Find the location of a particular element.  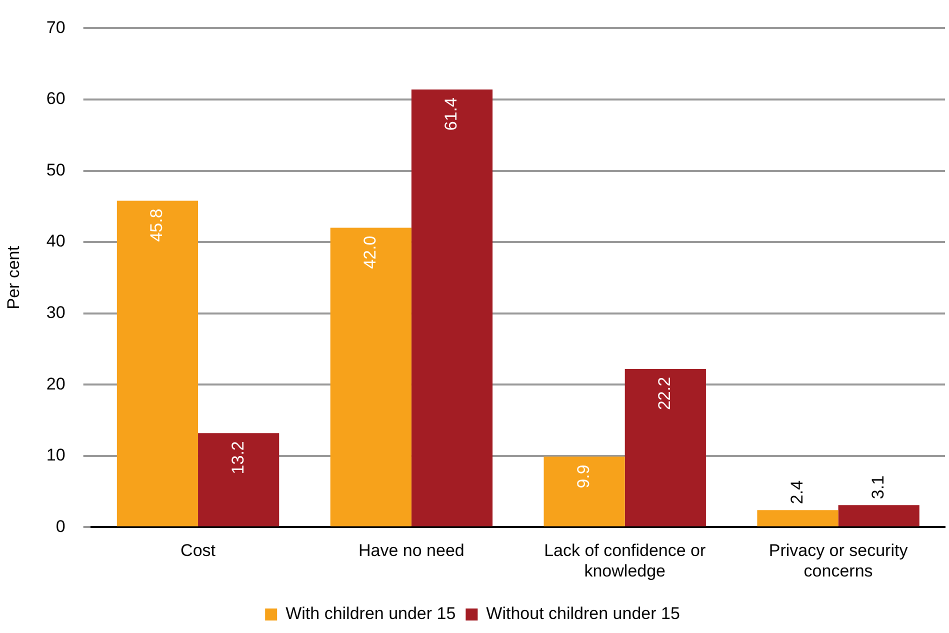

data-label: 45.8 is located at coordinates (156, 225).